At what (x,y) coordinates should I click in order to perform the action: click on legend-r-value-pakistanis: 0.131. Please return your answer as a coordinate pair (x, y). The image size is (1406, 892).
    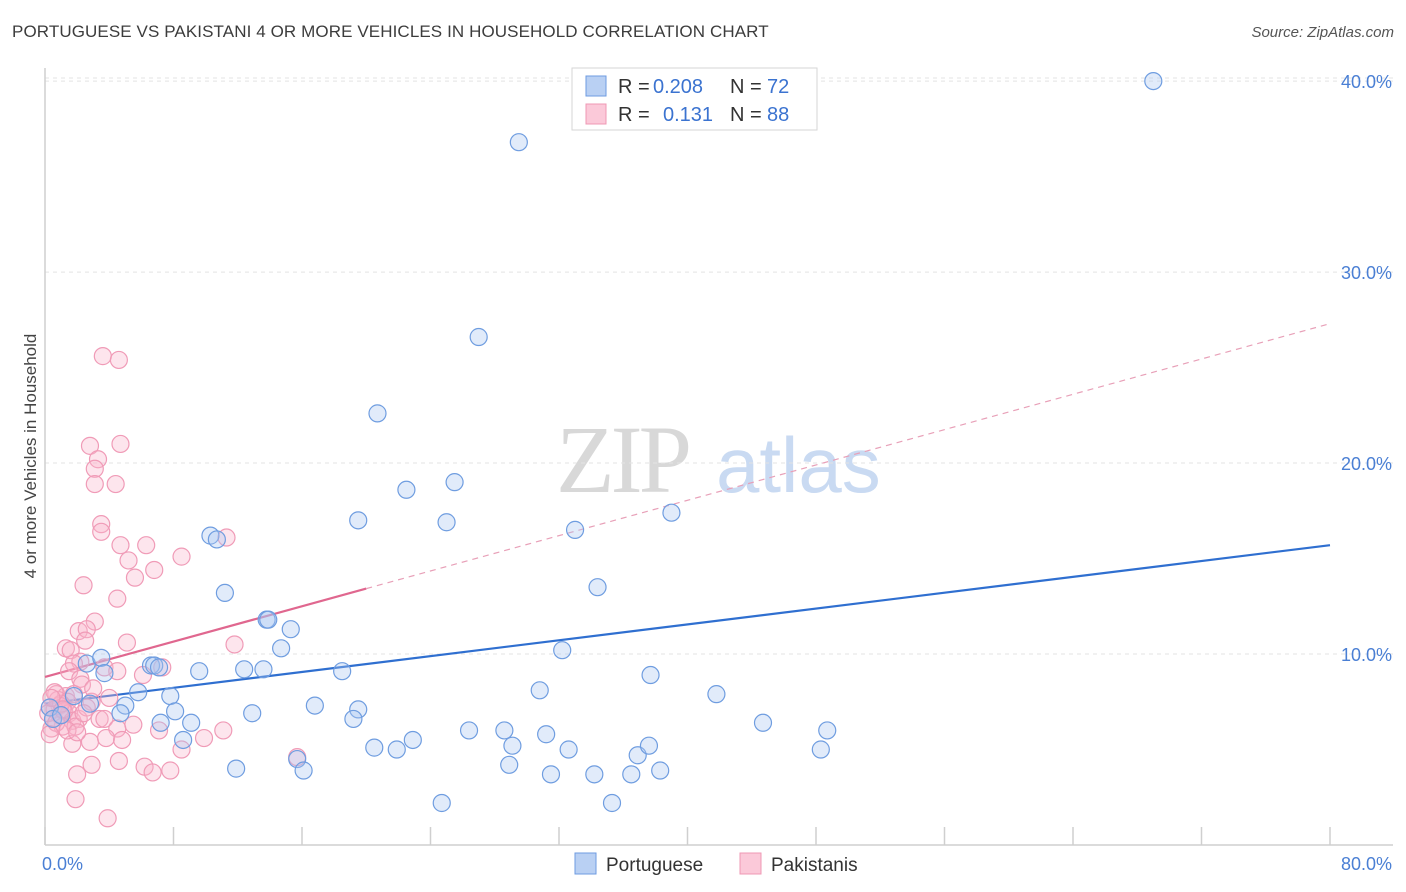
    Looking at the image, I should click on (688, 115).